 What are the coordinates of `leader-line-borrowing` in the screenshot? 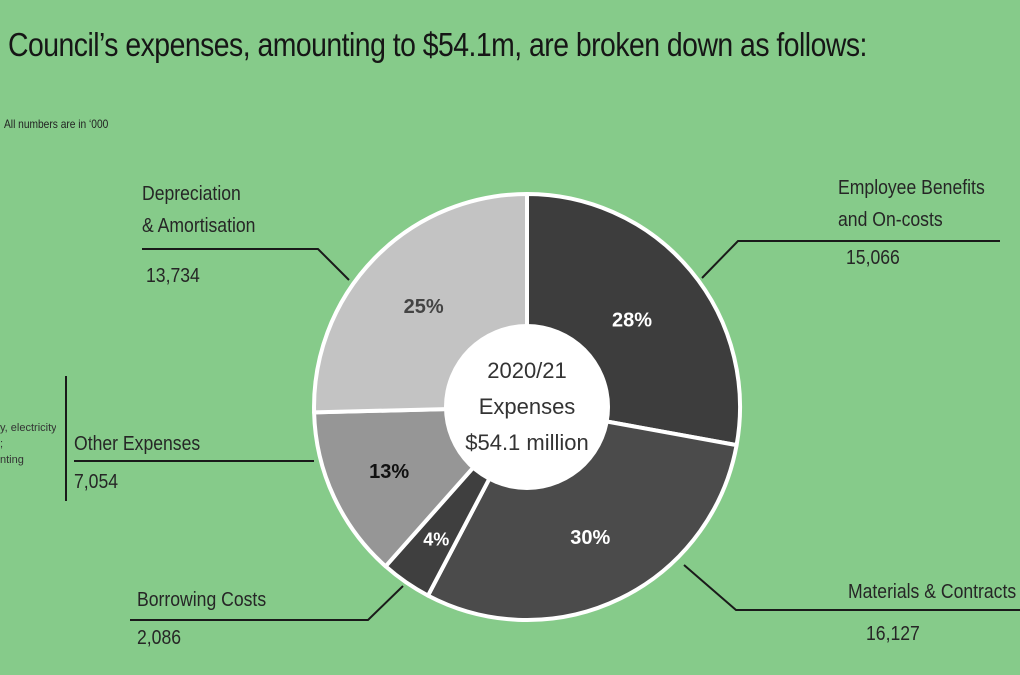 It's located at (267, 603).